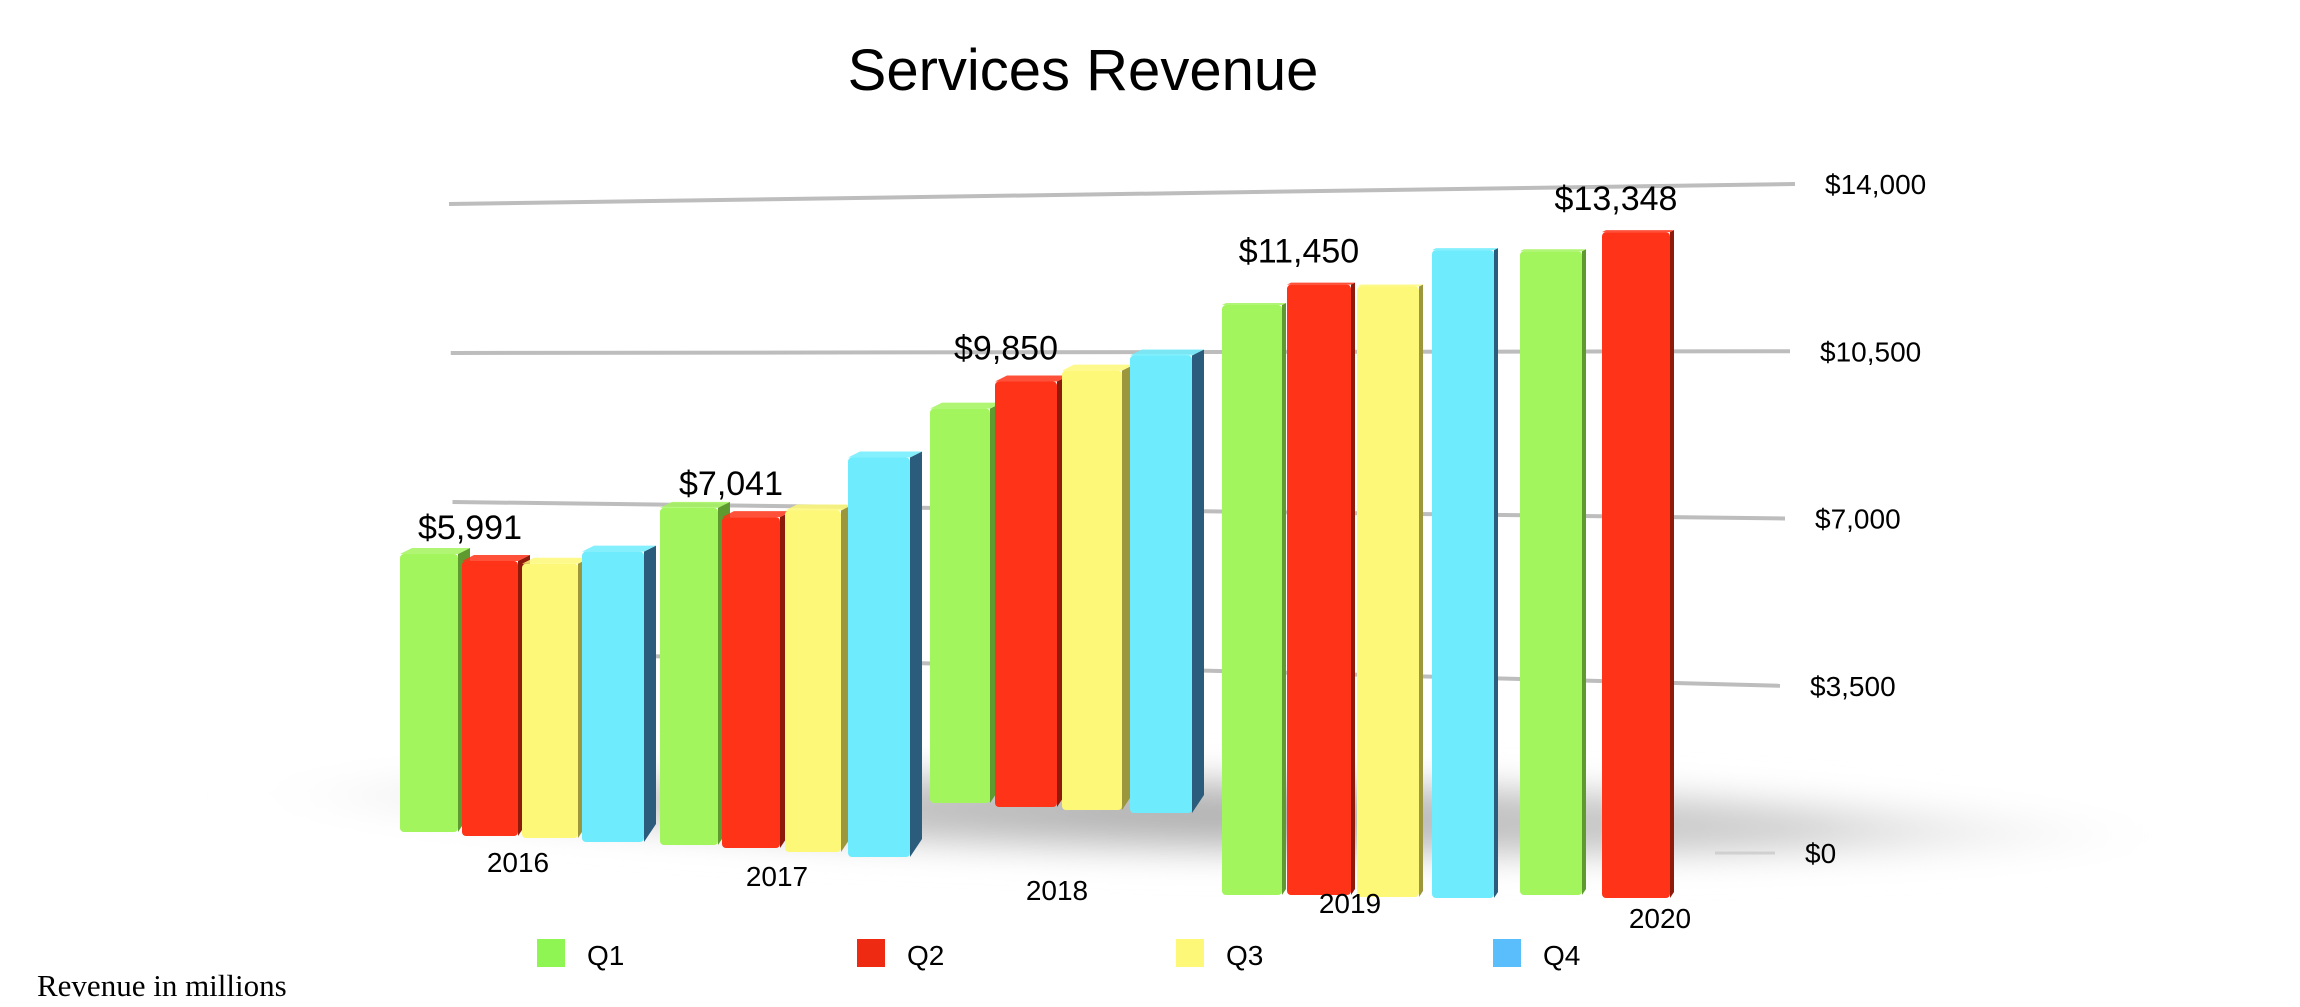  Describe the element at coordinates (1636, 565) in the screenshot. I see `bar-2020-q2` at that location.